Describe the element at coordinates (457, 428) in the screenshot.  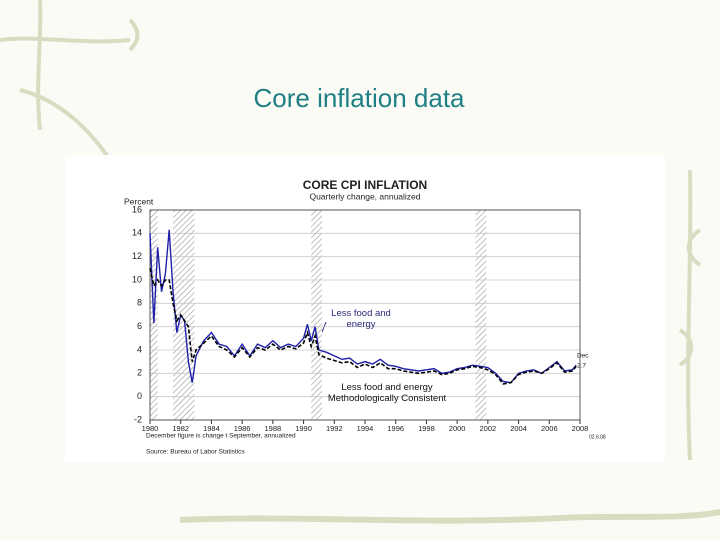
I see `x-tick-label: 2000` at that location.